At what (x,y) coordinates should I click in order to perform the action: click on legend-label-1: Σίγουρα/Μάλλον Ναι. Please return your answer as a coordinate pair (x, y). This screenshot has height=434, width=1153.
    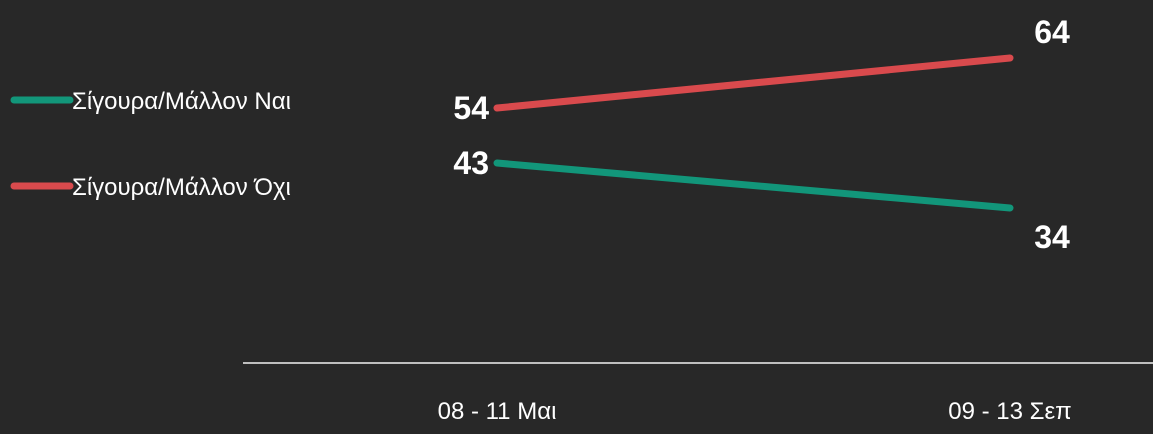
    Looking at the image, I should click on (181, 101).